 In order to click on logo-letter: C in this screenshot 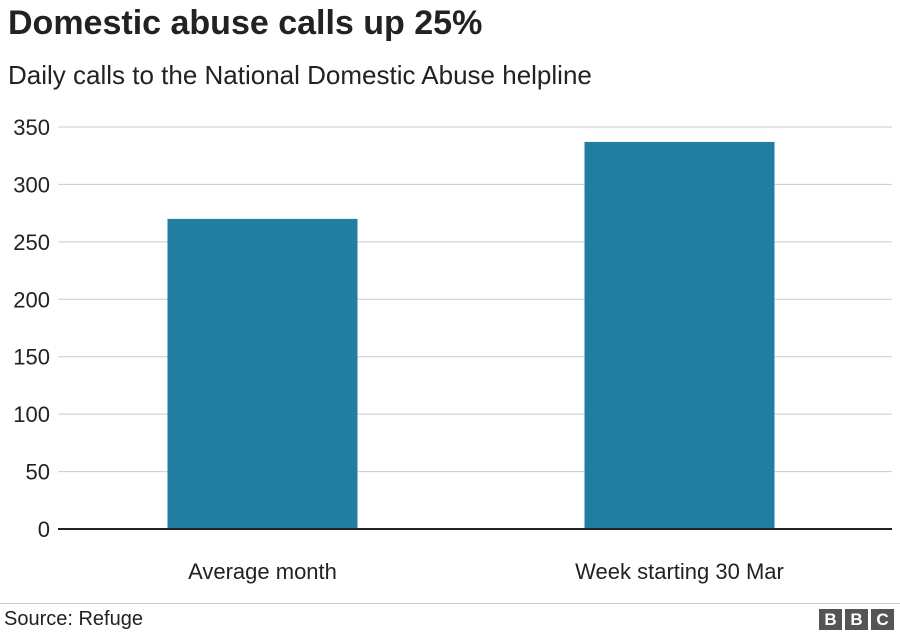, I will do `click(882, 619)`.